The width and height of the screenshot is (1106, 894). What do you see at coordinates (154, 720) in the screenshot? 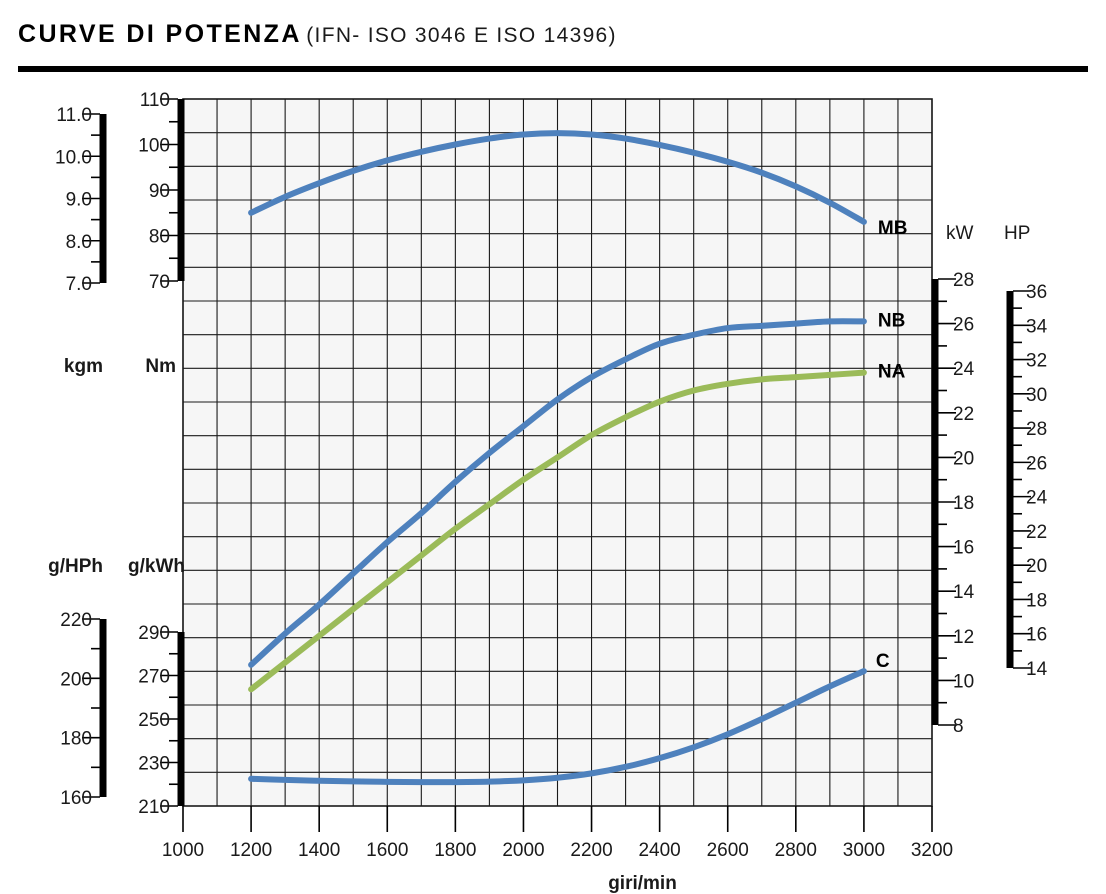
I see `axis-tick-label: 250` at bounding box center [154, 720].